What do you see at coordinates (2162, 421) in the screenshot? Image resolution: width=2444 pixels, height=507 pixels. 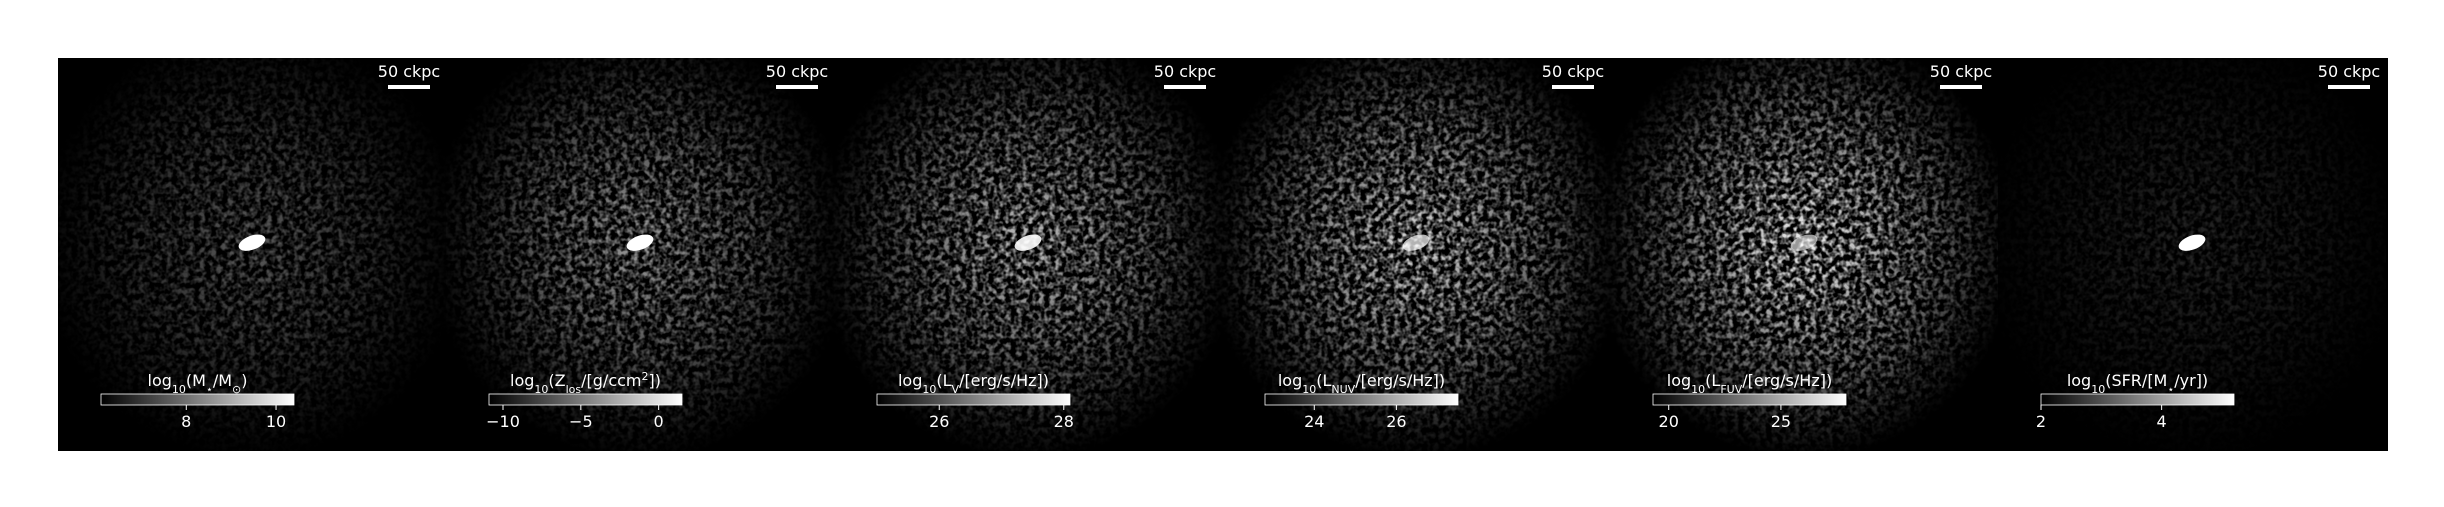 I see `colorbar-tick-label: 4` at bounding box center [2162, 421].